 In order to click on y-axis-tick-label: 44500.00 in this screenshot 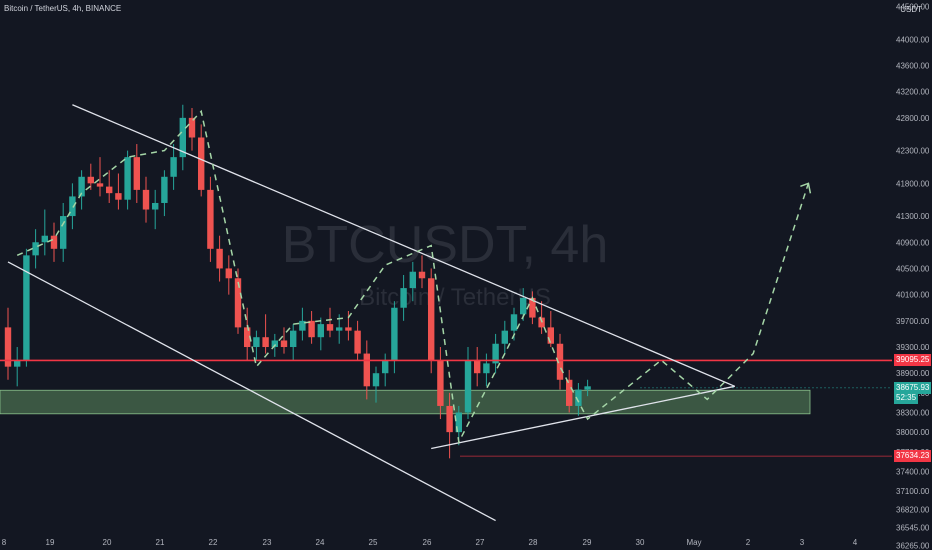, I will do `click(913, 7)`.